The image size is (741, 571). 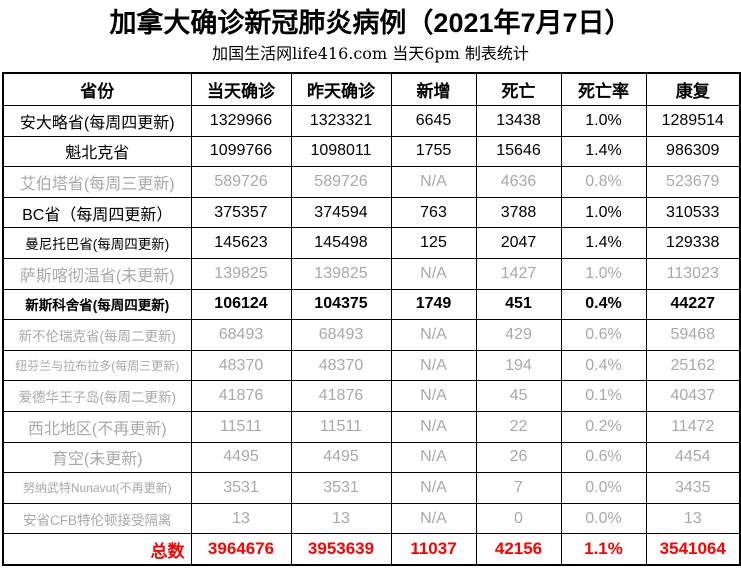 What do you see at coordinates (241, 304) in the screenshot?
I see `value-cell: 106124` at bounding box center [241, 304].